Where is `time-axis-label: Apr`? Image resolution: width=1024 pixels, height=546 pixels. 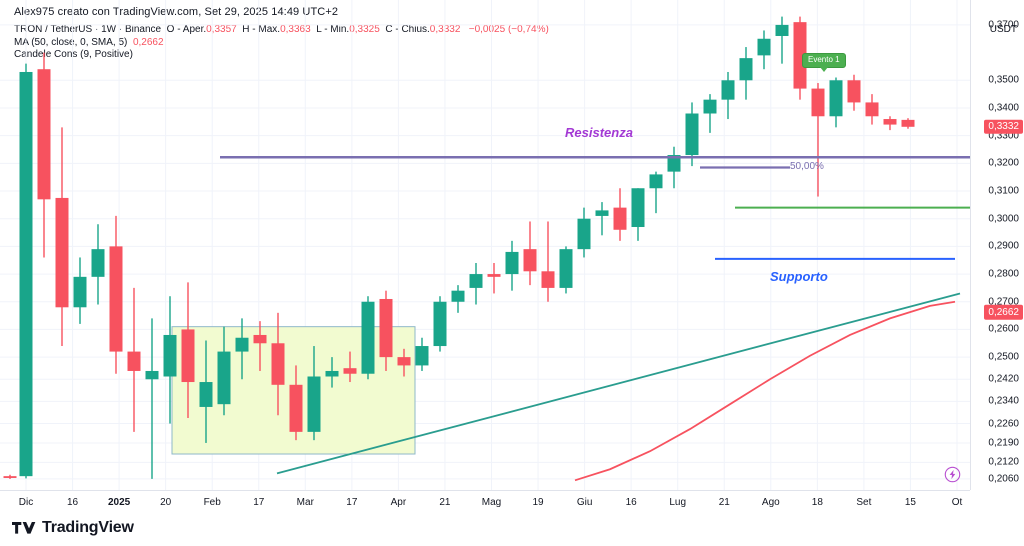
time-axis-label: Apr is located at coordinates (398, 502).